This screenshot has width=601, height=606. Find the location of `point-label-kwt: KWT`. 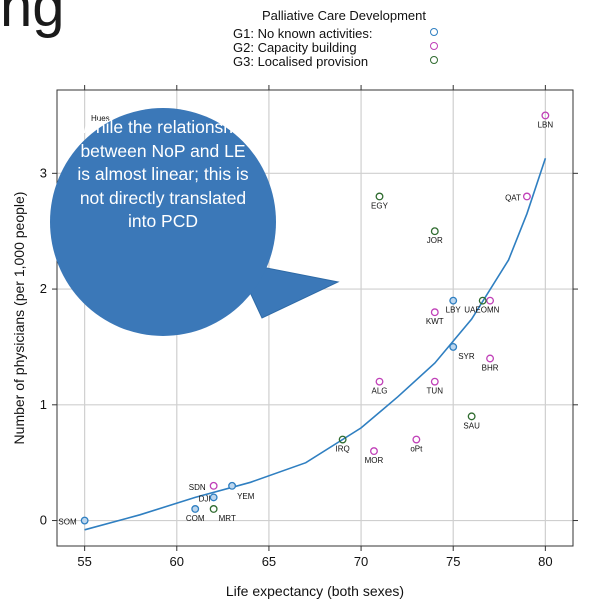

point-label-kwt: KWT is located at coordinates (435, 321).